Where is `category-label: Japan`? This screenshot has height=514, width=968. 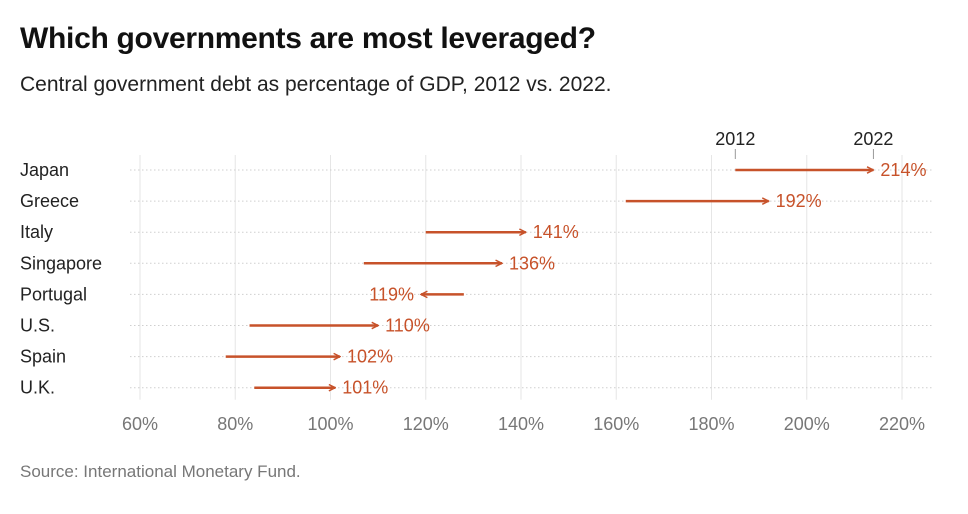
category-label: Japan is located at coordinates (44, 170).